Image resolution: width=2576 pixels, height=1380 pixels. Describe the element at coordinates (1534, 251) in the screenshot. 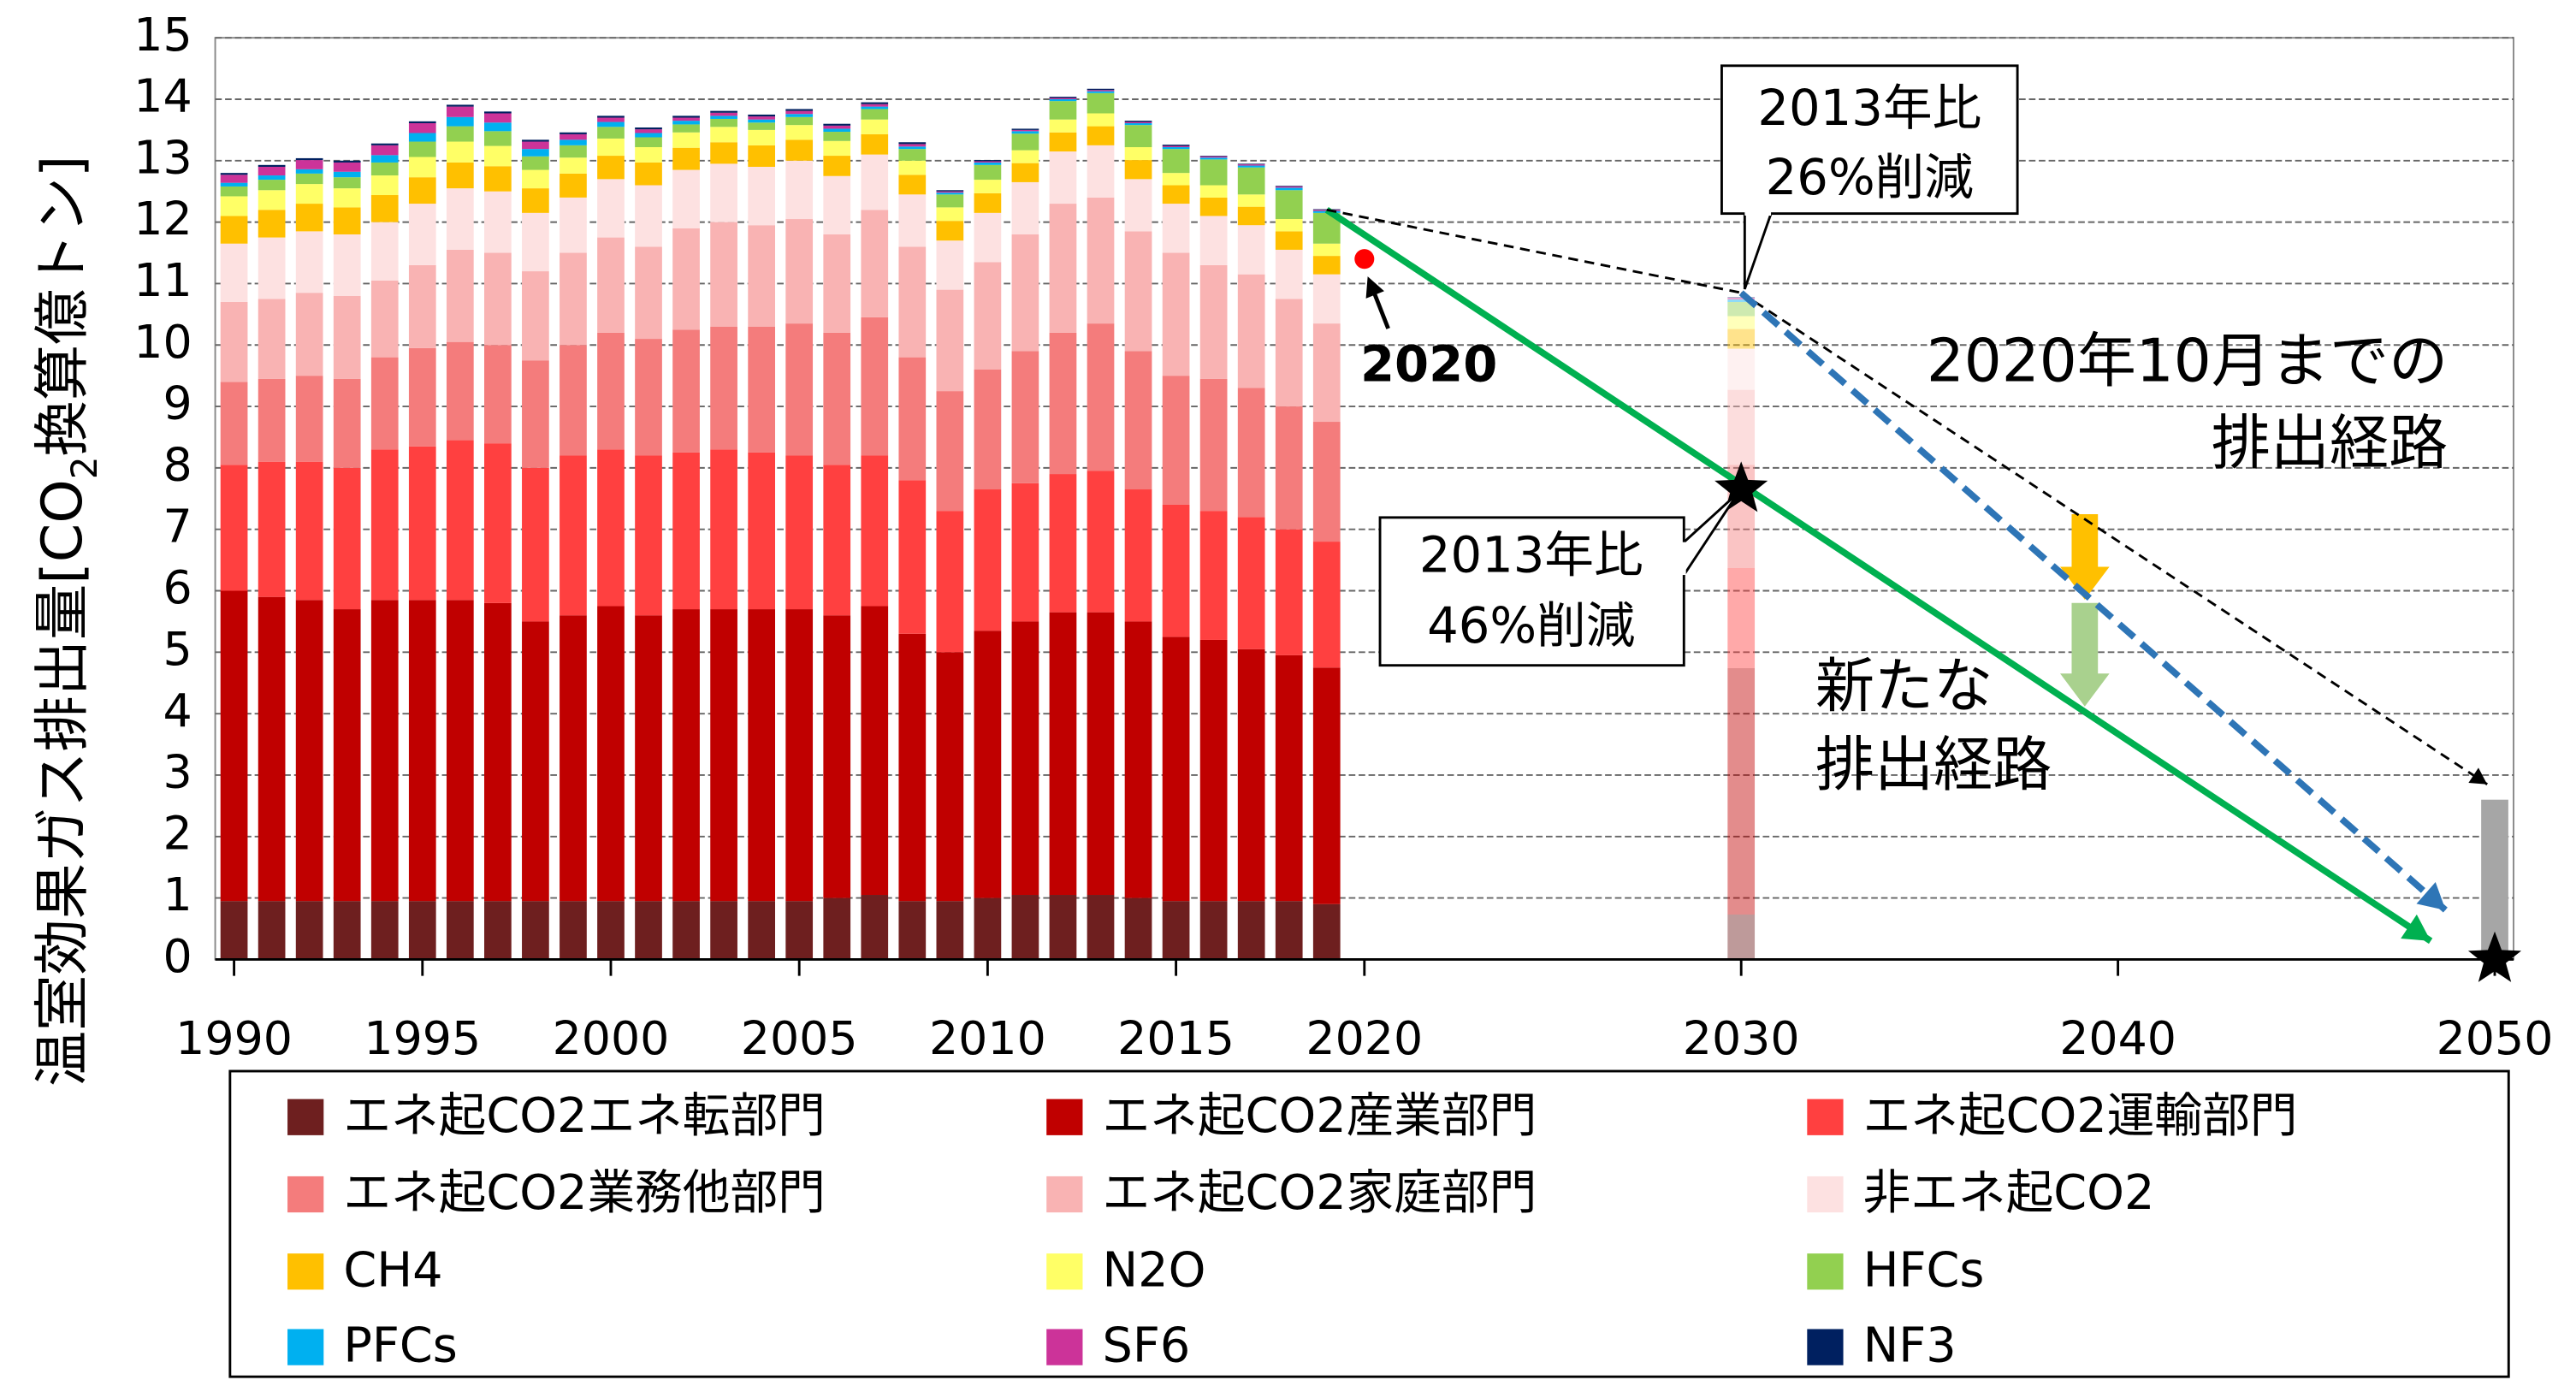

I see `pathway-line` at that location.